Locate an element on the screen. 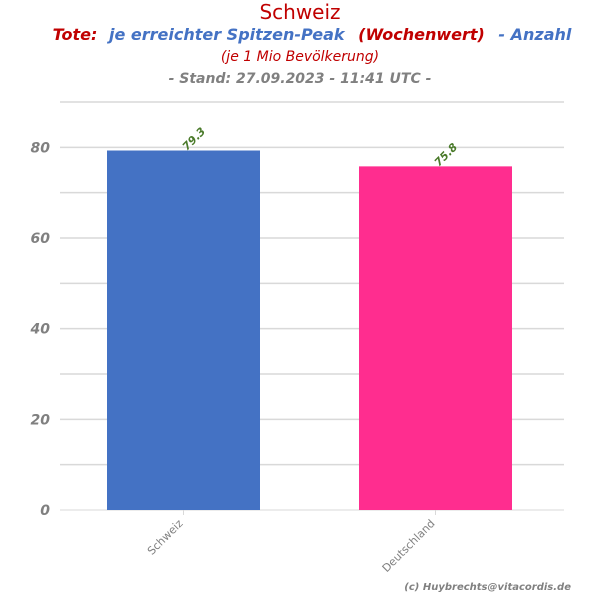 Image resolution: width=600 pixels, height=600 pixels. data-label: 79.3 is located at coordinates (194, 139).